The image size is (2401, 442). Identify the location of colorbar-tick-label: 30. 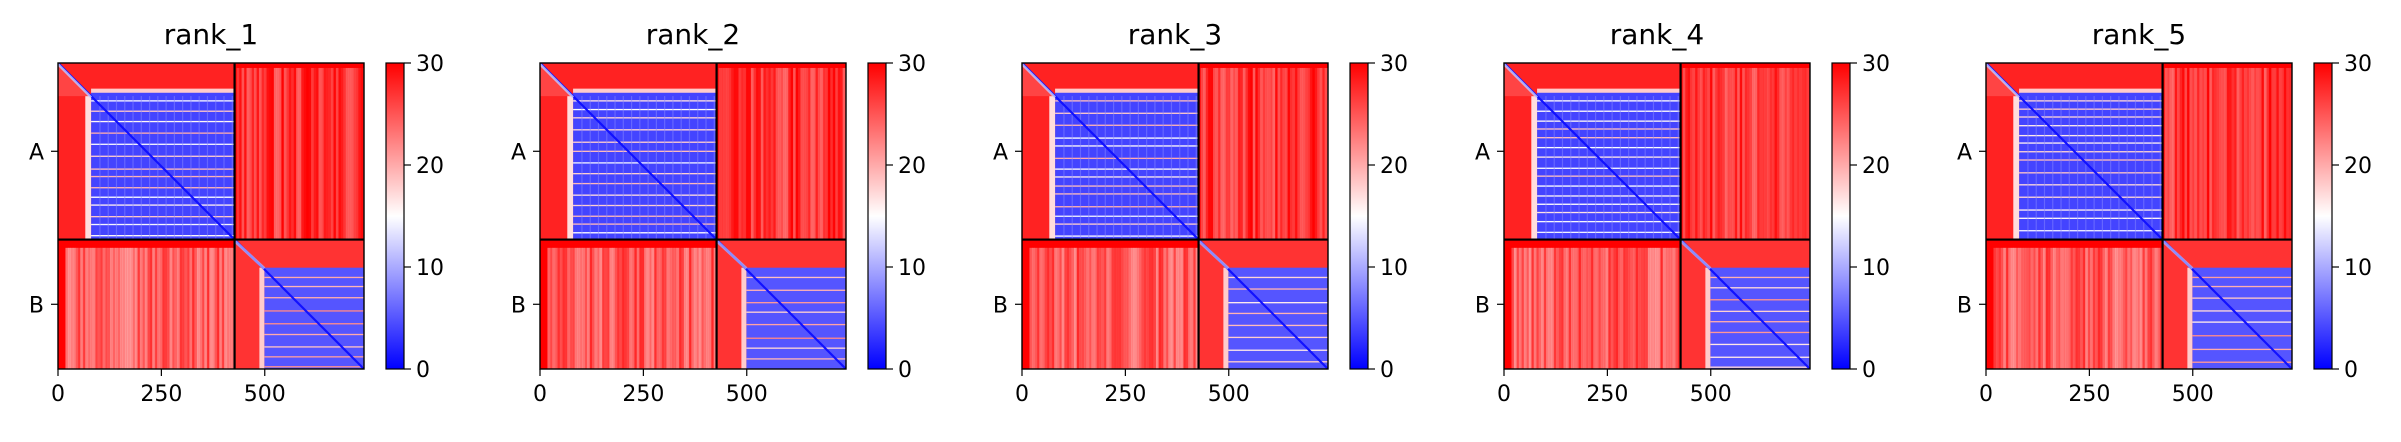
(1876, 64).